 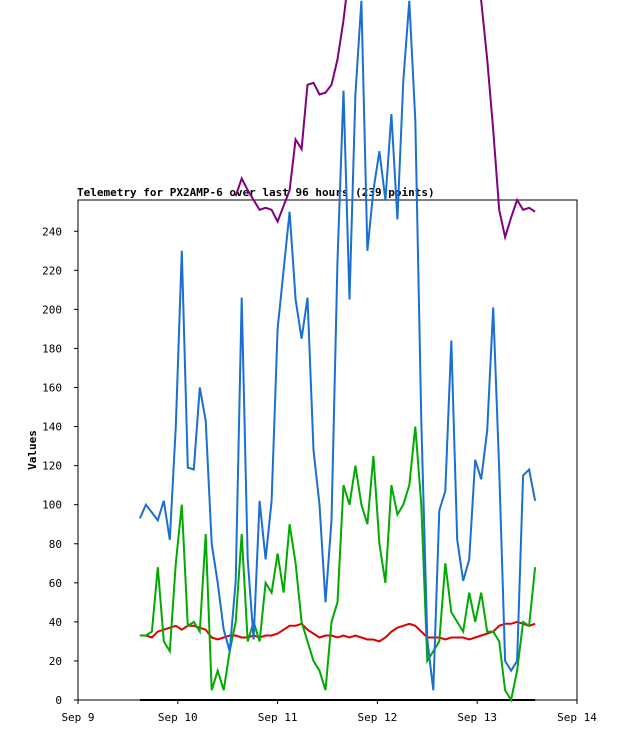 What do you see at coordinates (32, 450) in the screenshot?
I see `y-axis-label: Values` at bounding box center [32, 450].